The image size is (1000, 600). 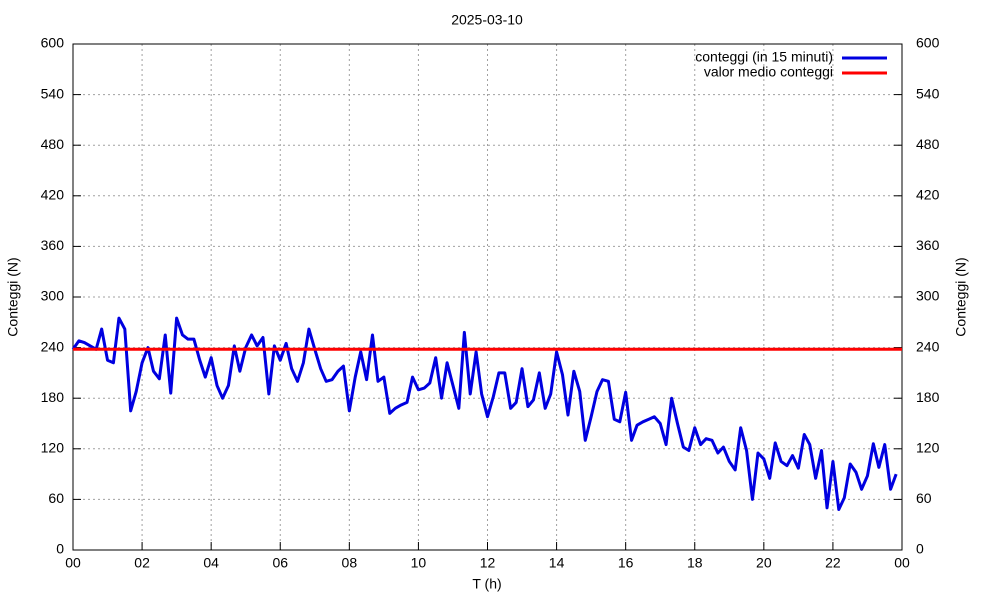 I want to click on y2-tick-label: 420, so click(x=928, y=195).